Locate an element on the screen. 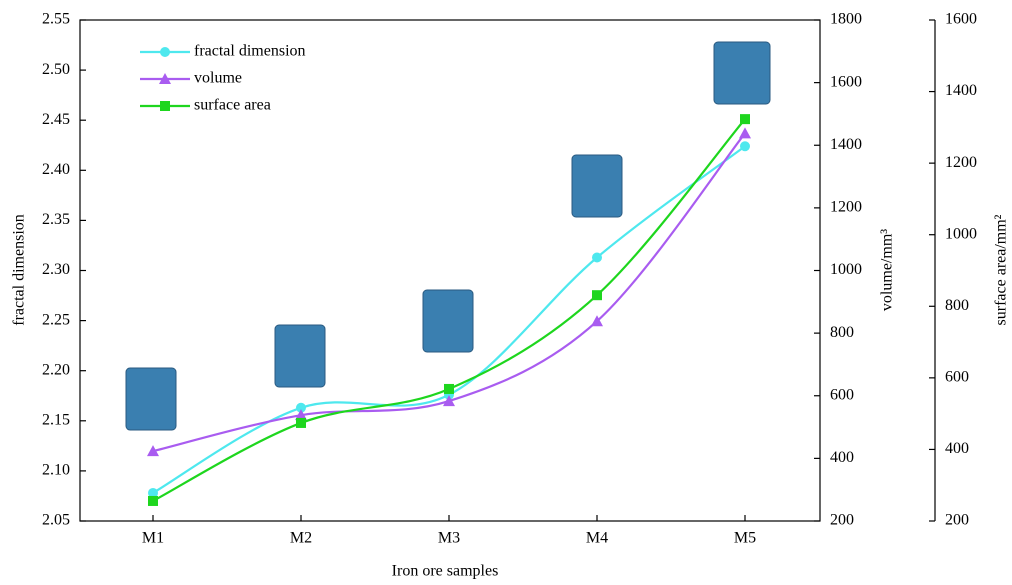  legend-label: fractal dimension is located at coordinates (250, 51).